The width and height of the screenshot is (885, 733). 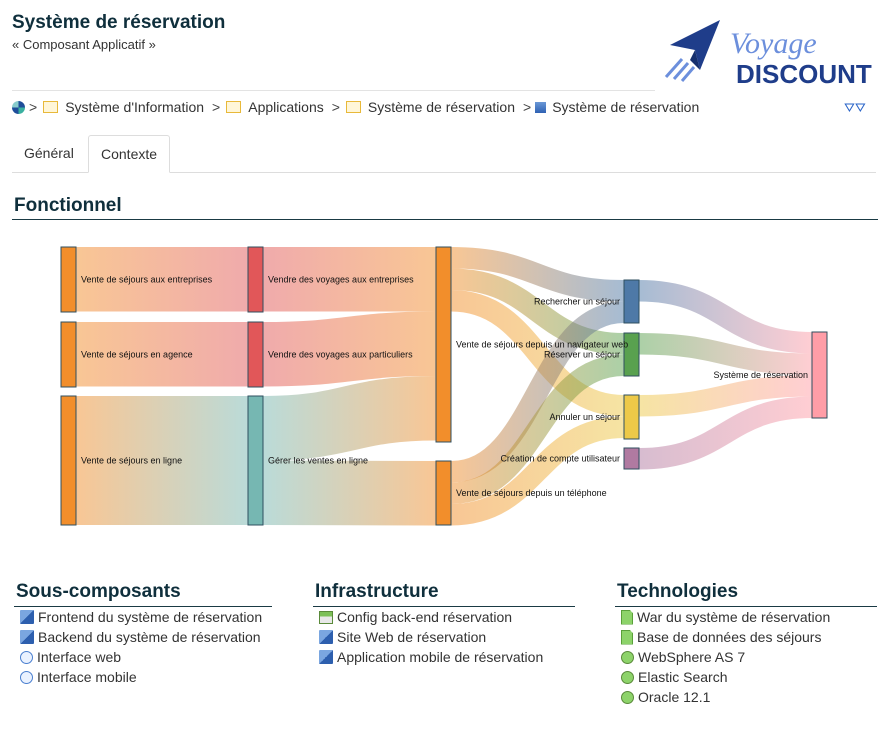 I want to click on sankey-node-label: Vendre des voyages aux entreprises, so click(x=341, y=280).